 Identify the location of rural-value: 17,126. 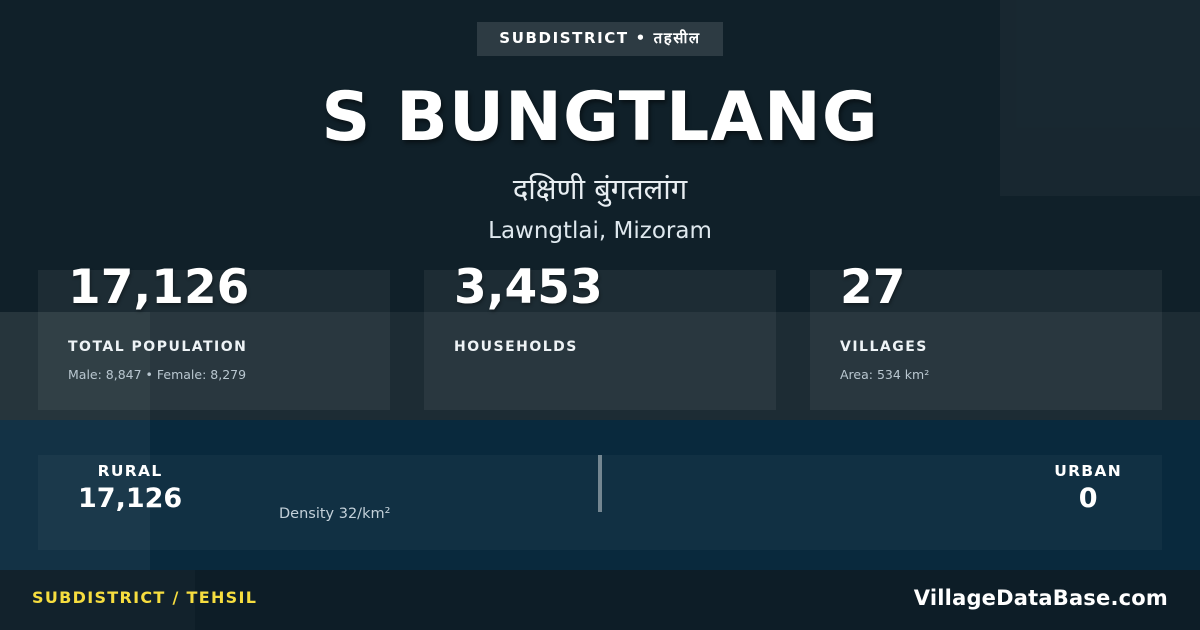
(130, 499).